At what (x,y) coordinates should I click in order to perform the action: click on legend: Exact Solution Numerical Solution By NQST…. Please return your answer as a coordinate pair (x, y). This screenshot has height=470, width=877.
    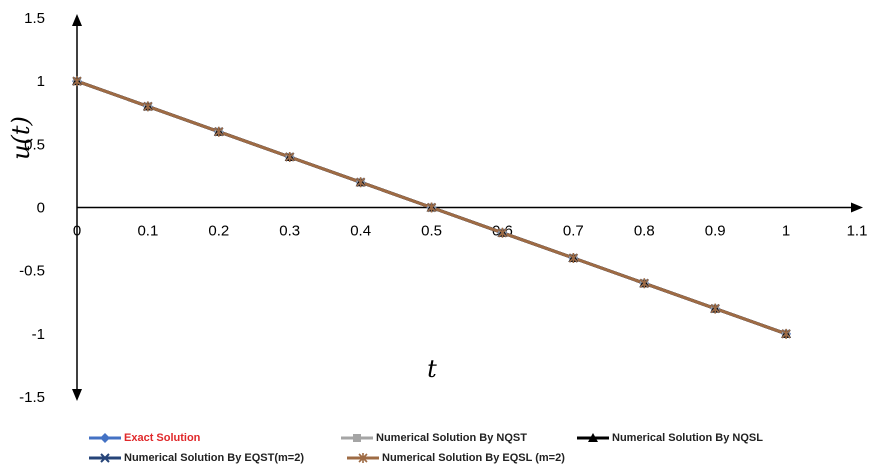
    Looking at the image, I should click on (478, 448).